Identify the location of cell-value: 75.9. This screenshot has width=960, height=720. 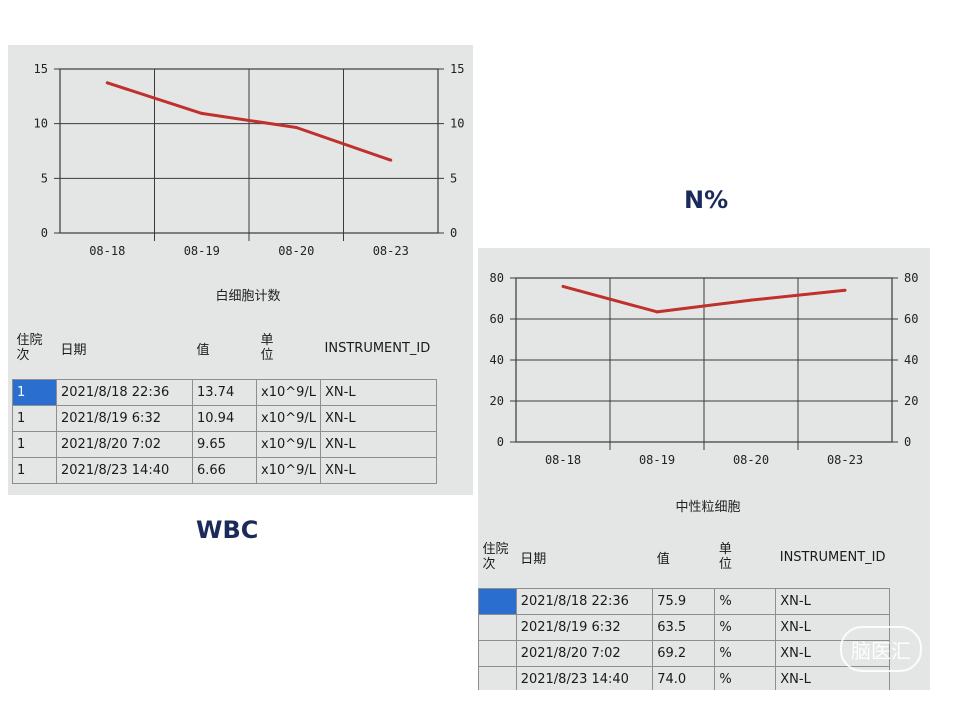
(684, 601).